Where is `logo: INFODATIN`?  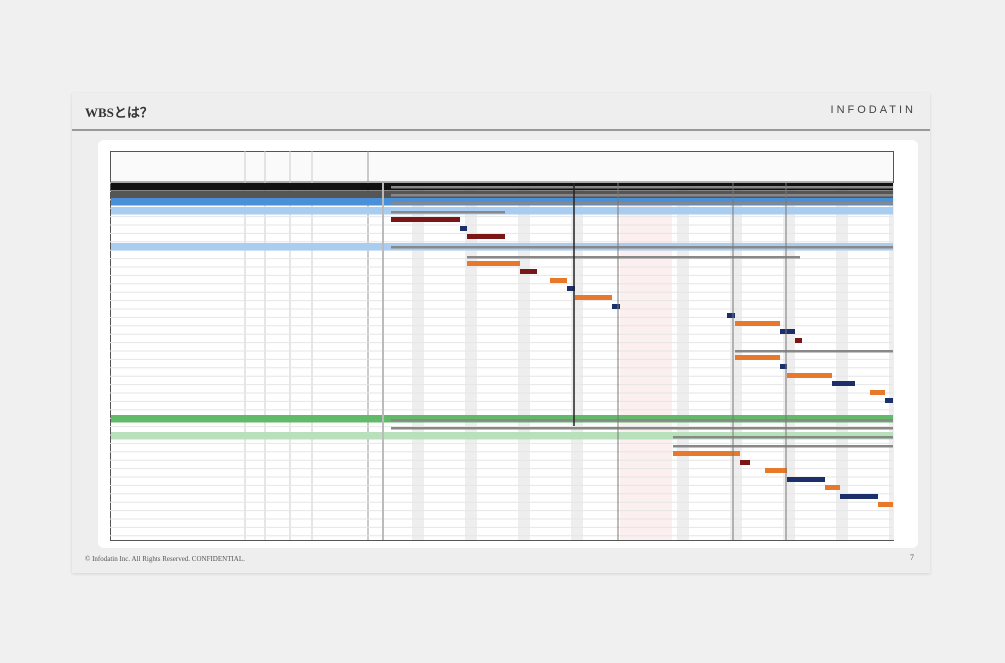 logo: INFODATIN is located at coordinates (873, 110).